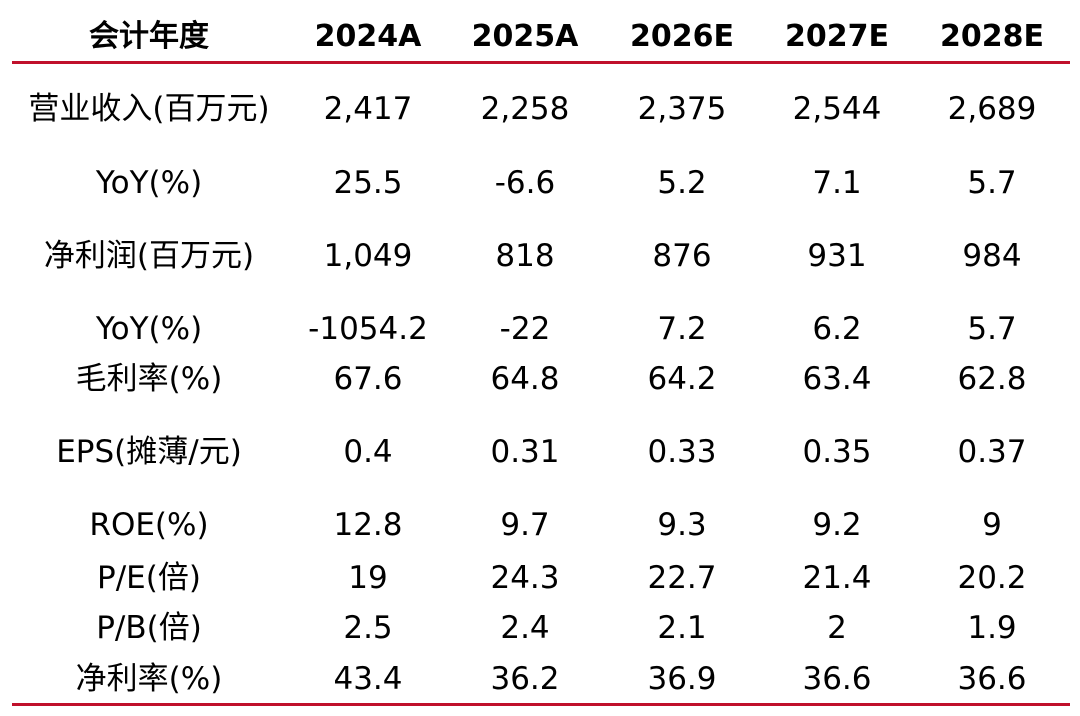  Describe the element at coordinates (992, 452) in the screenshot. I see `table-cell: 0.37` at that location.